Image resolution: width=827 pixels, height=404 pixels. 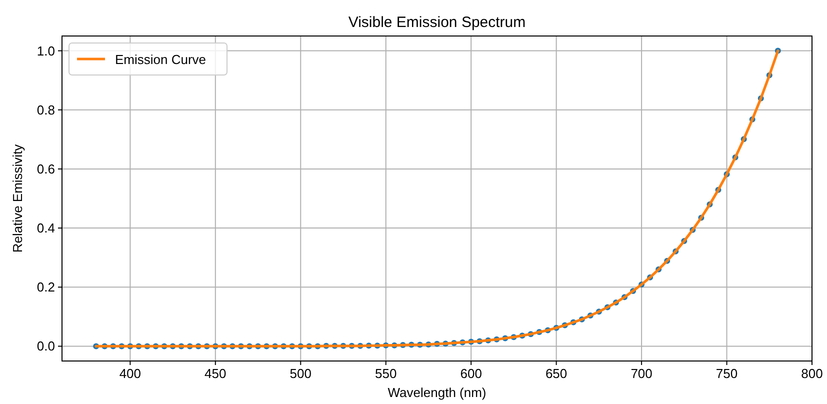 What do you see at coordinates (437, 22) in the screenshot?
I see `chart-title: Visible Emission Spectrum` at bounding box center [437, 22].